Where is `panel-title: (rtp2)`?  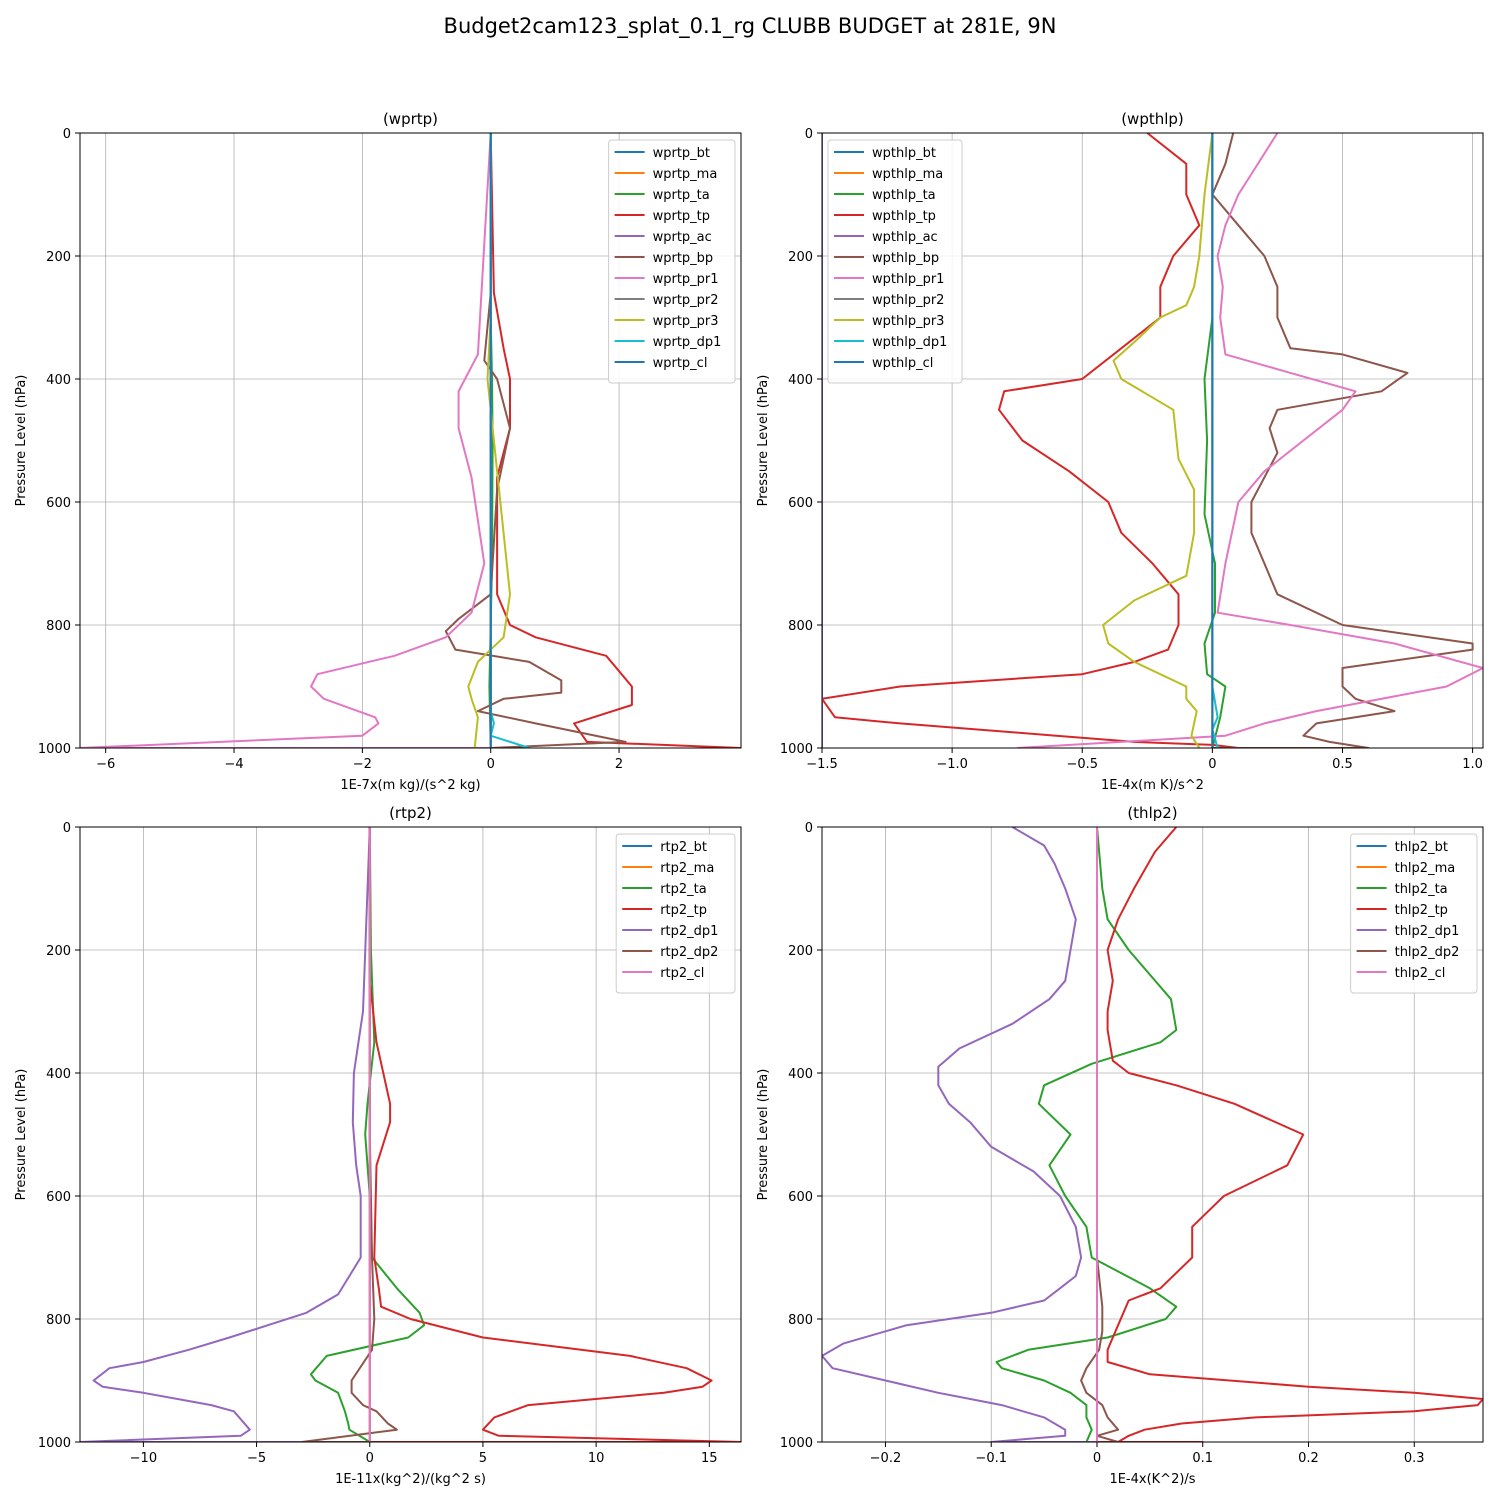
panel-title: (rtp2) is located at coordinates (410, 813).